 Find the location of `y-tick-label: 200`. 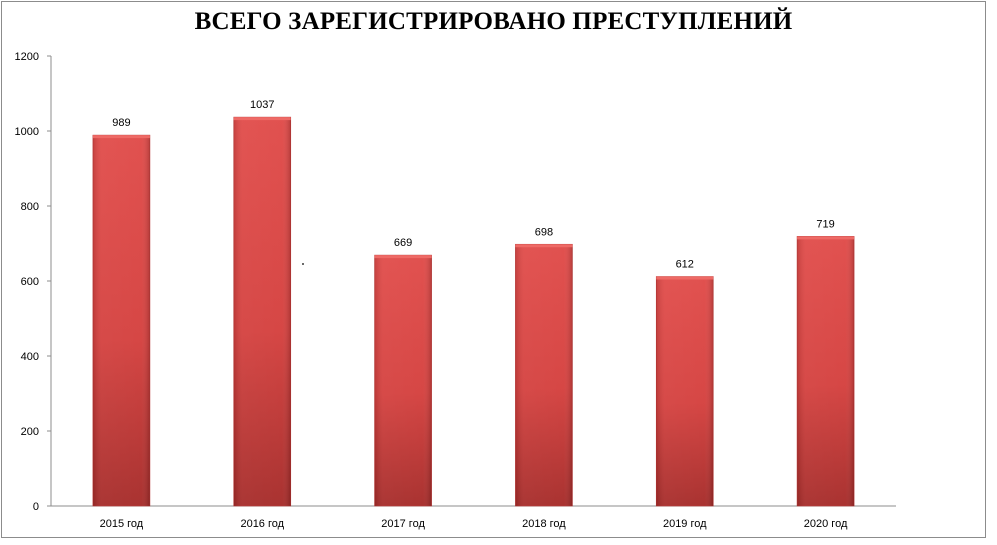

y-tick-label: 200 is located at coordinates (30, 432).